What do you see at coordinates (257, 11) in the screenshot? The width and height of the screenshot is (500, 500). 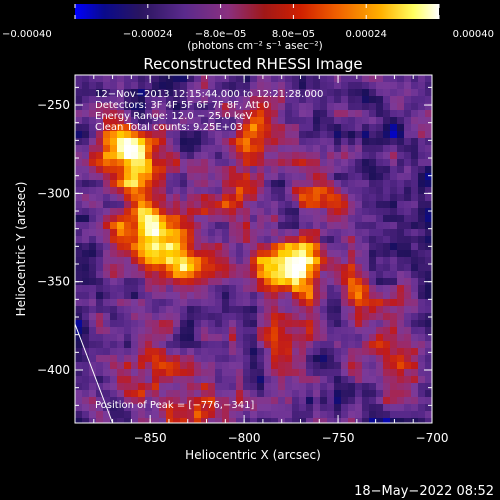 I see `colorbar` at bounding box center [257, 11].